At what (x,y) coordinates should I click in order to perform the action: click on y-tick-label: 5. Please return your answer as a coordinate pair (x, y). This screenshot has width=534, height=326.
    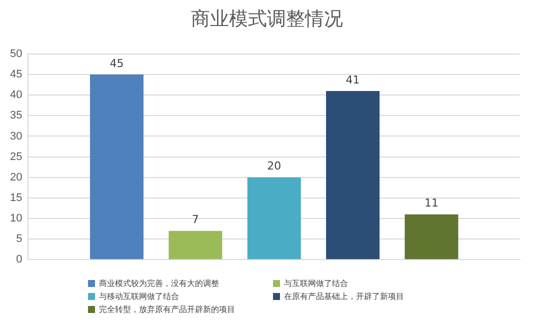
    Looking at the image, I should click on (19, 239).